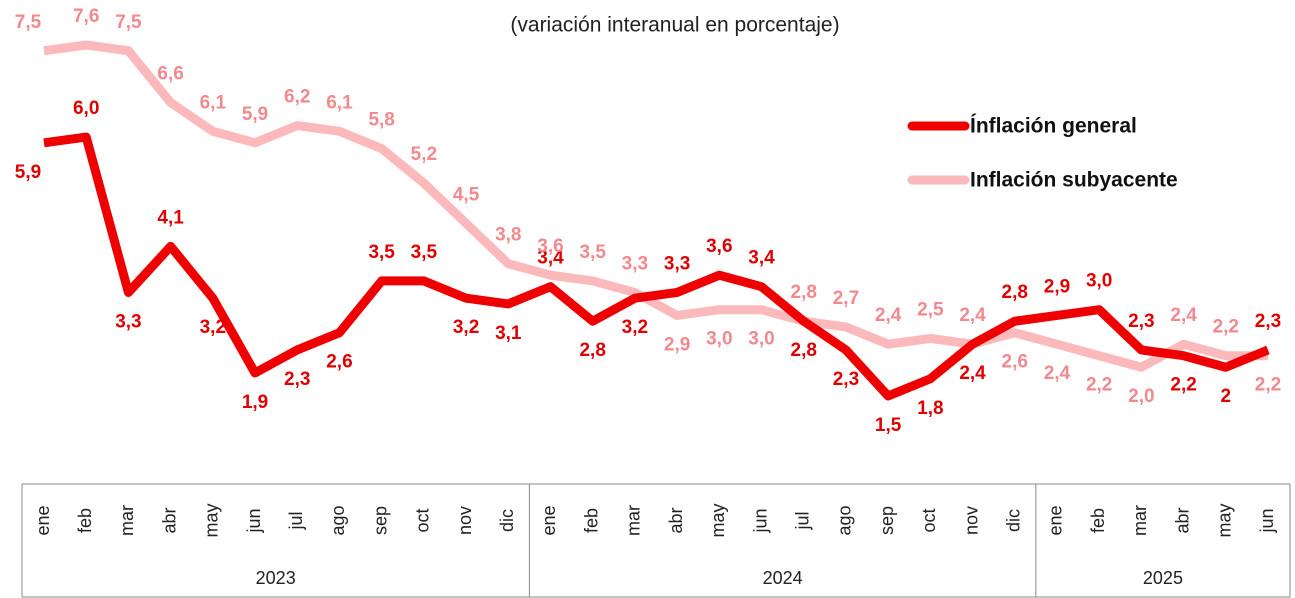 Image resolution: width=1295 pixels, height=598 pixels. What do you see at coordinates (1226, 396) in the screenshot?
I see `data-label: 2` at bounding box center [1226, 396].